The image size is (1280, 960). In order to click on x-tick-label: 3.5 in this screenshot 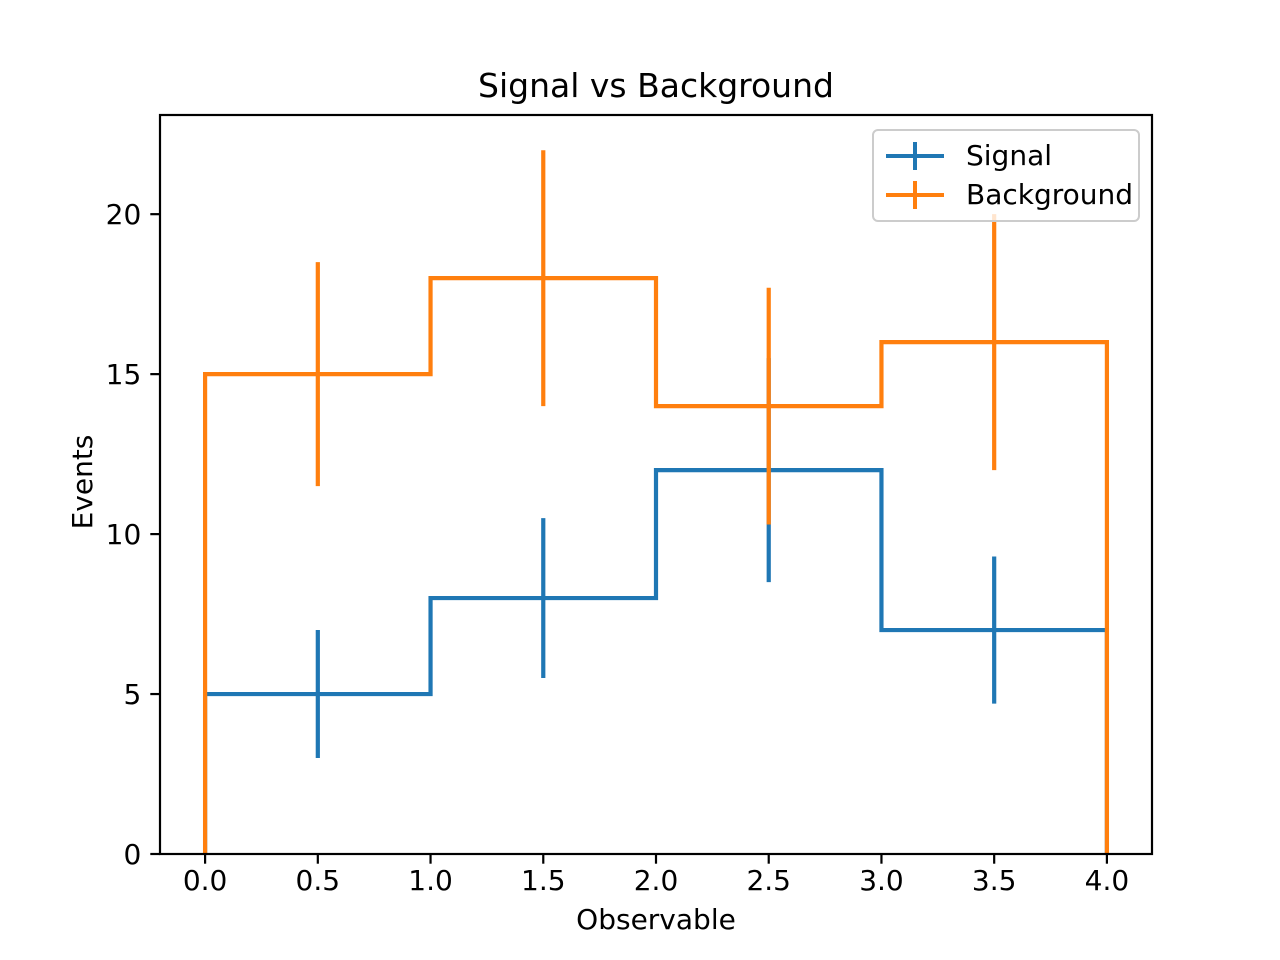, I will do `click(994, 880)`.